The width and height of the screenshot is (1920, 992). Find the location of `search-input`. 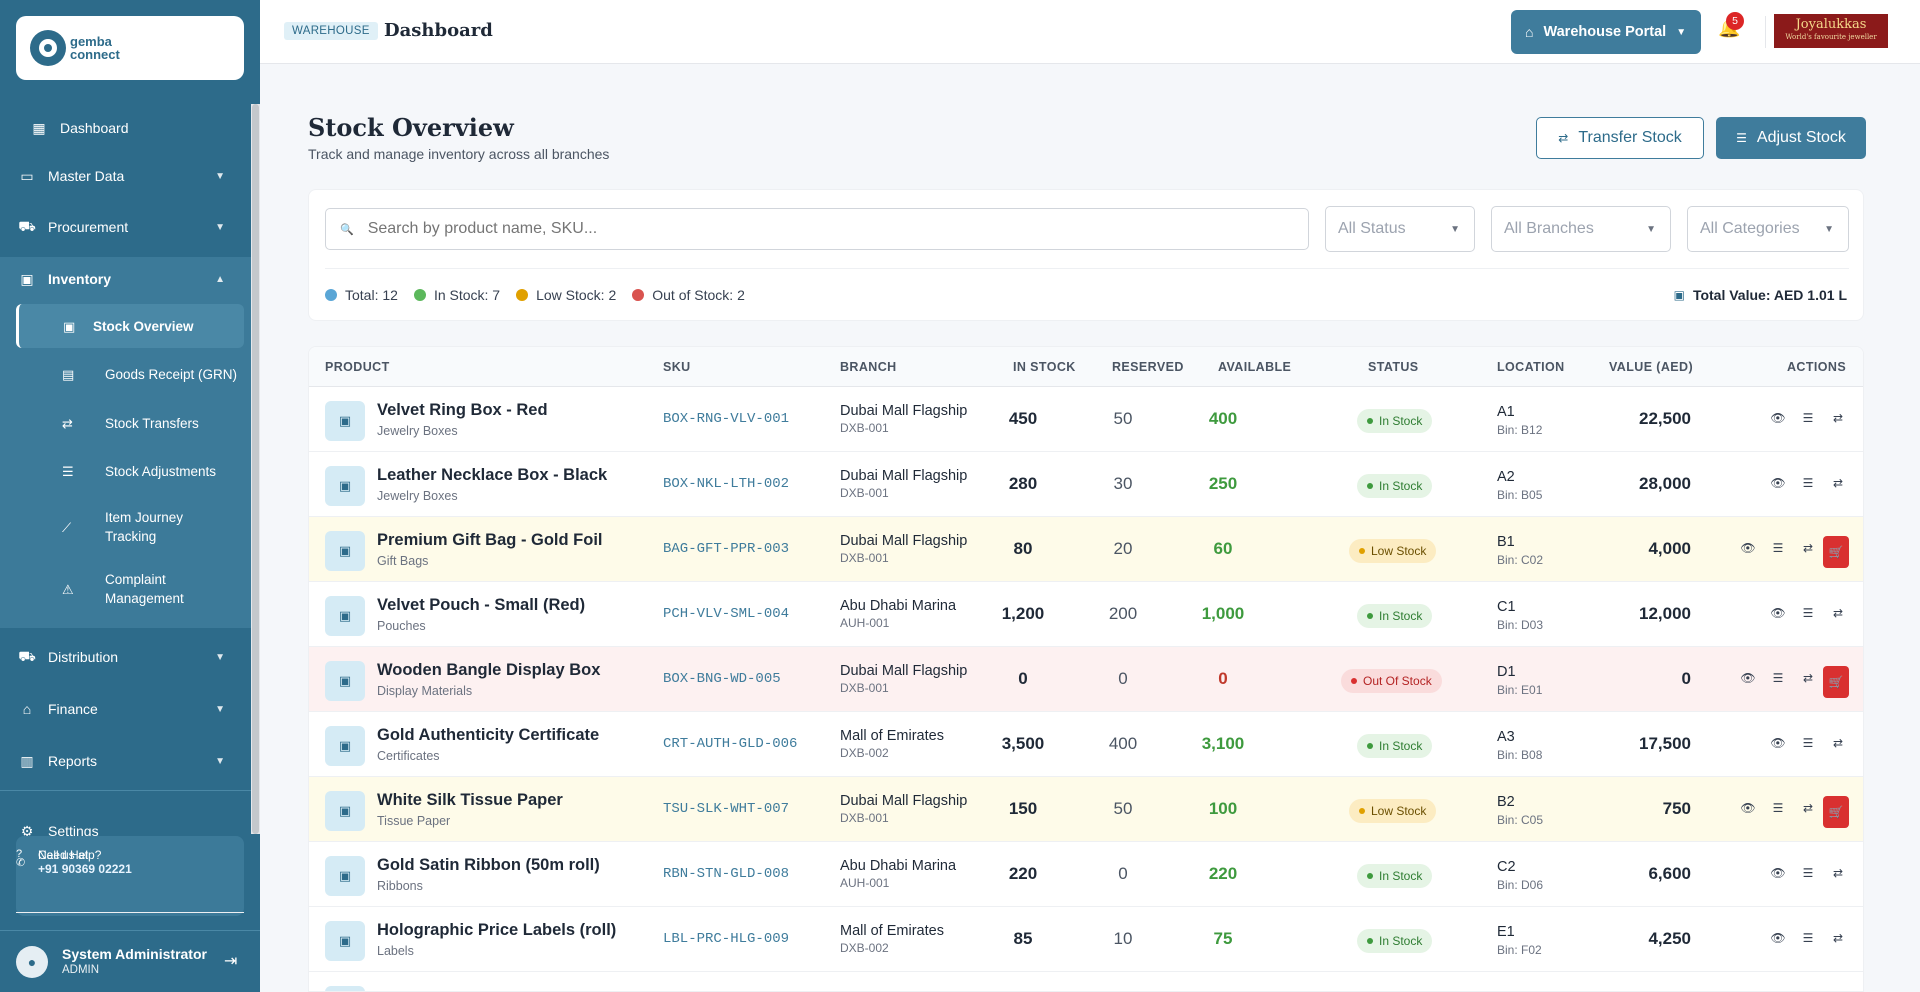

search-input is located at coordinates (817, 229).